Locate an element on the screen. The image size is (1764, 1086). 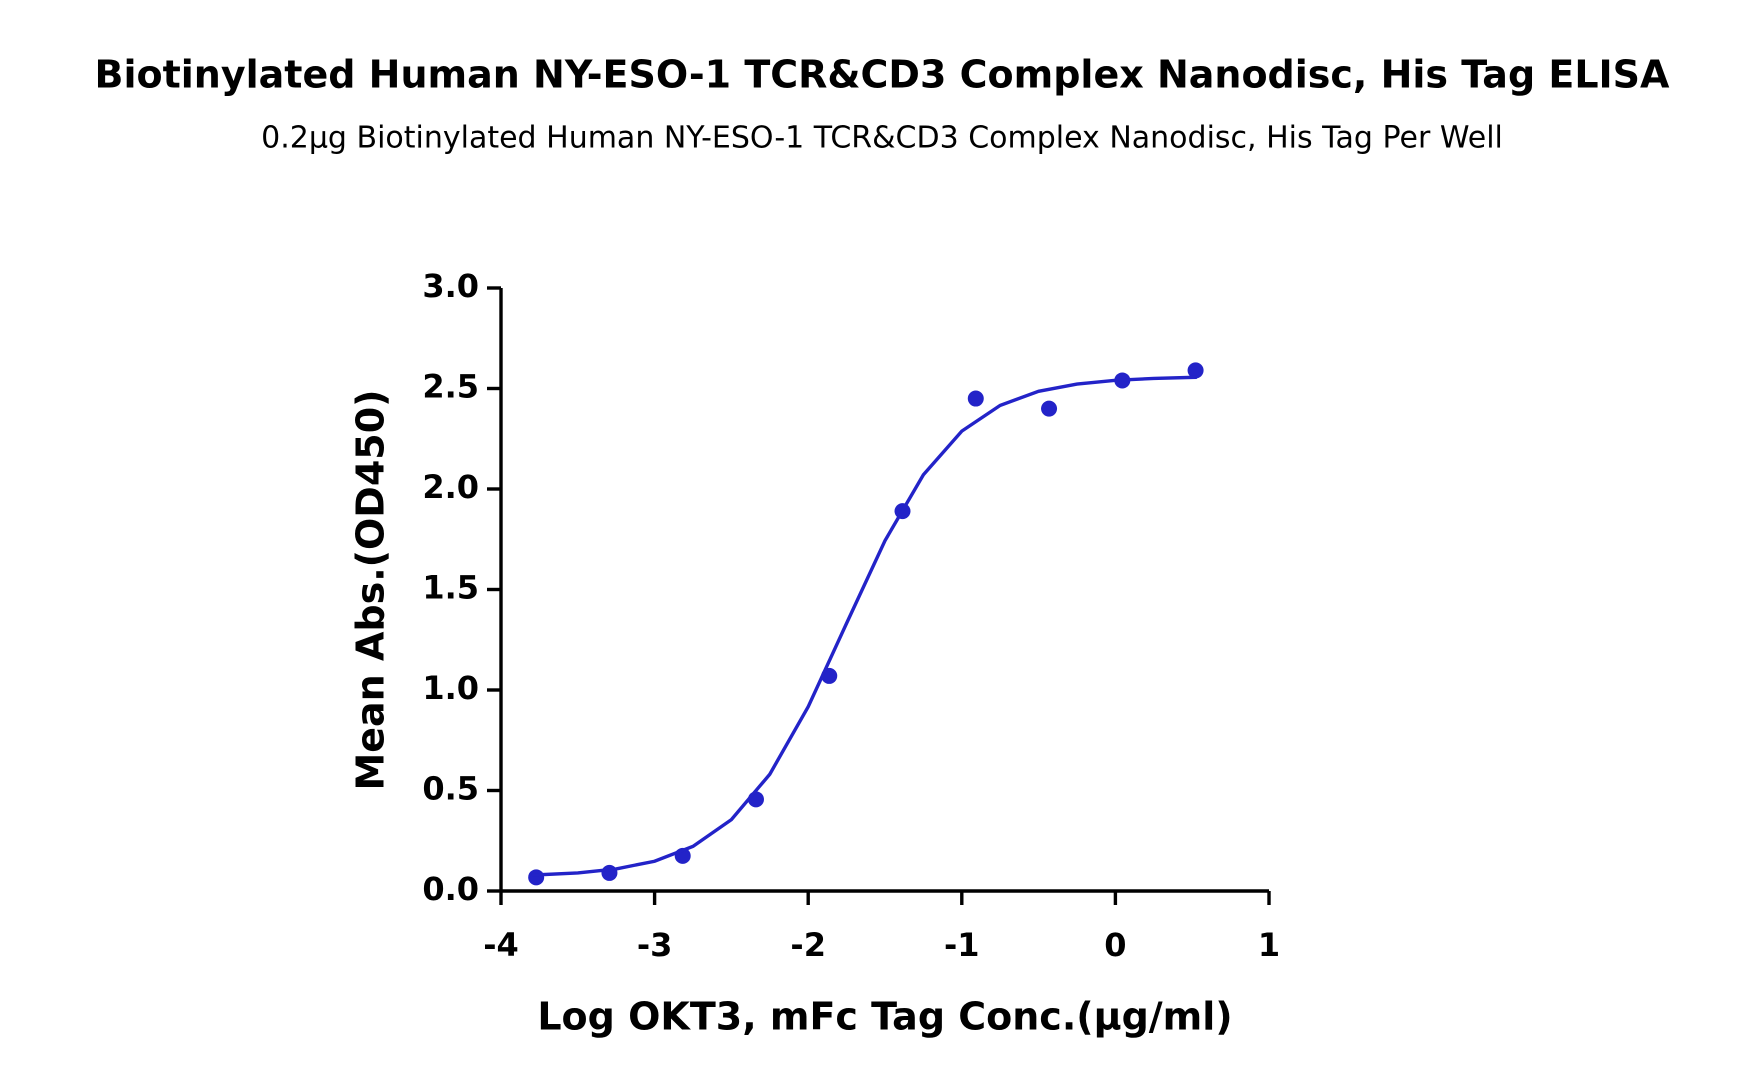
x-tick-label: 0 is located at coordinates (1115, 945).